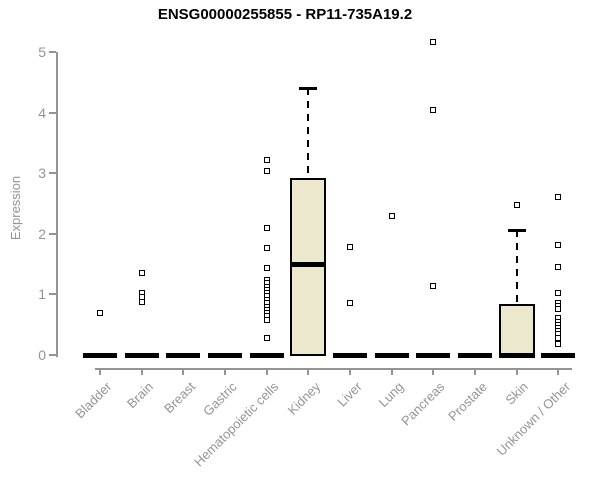 The width and height of the screenshot is (600, 500). Describe the element at coordinates (42, 294) in the screenshot. I see `y-tick-label: 1` at that location.